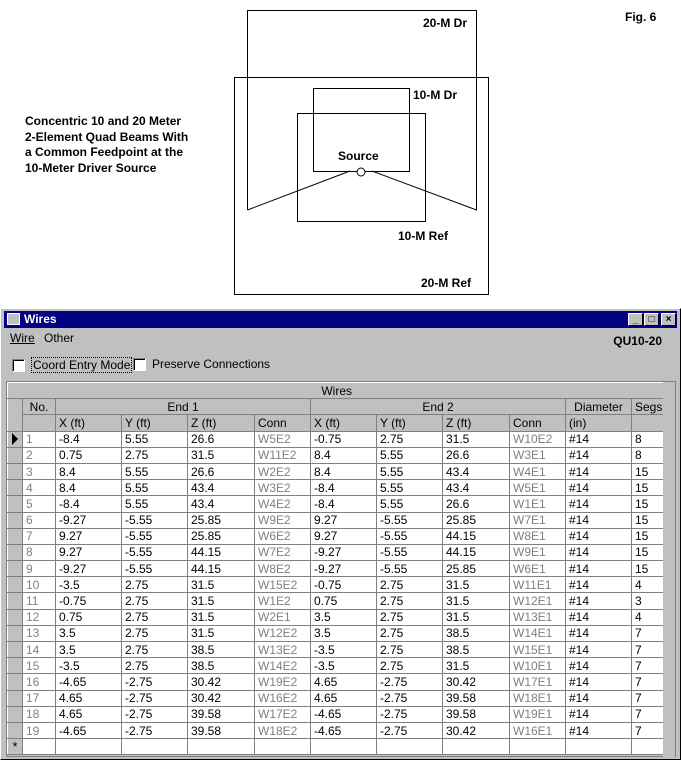 This screenshot has width=681, height=760. What do you see at coordinates (537, 504) in the screenshot?
I see `cell-conn2: W1E1` at bounding box center [537, 504].